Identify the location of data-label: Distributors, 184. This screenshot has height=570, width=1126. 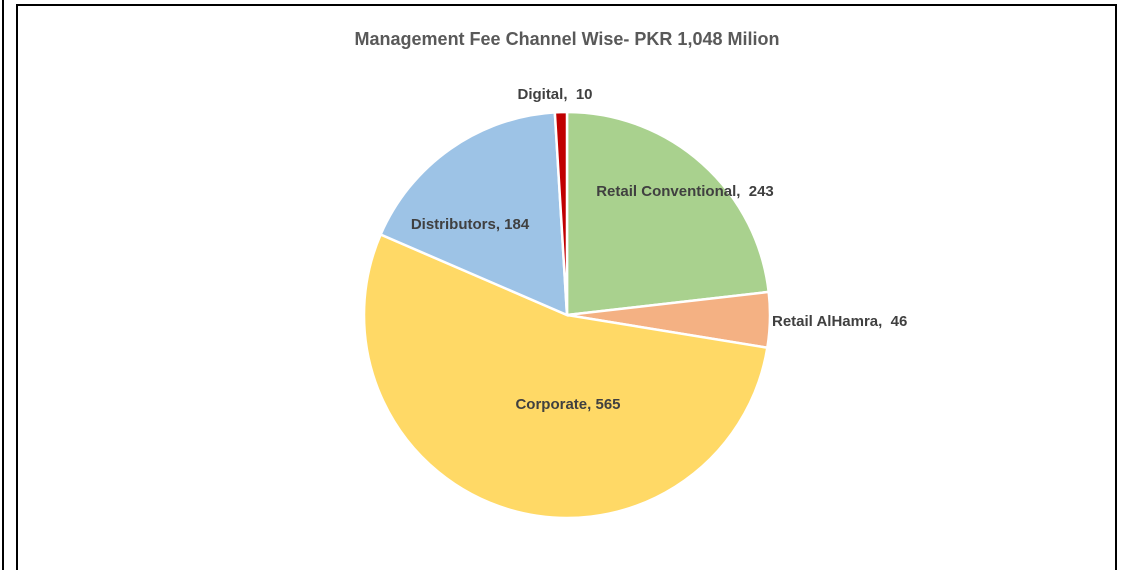
(470, 224).